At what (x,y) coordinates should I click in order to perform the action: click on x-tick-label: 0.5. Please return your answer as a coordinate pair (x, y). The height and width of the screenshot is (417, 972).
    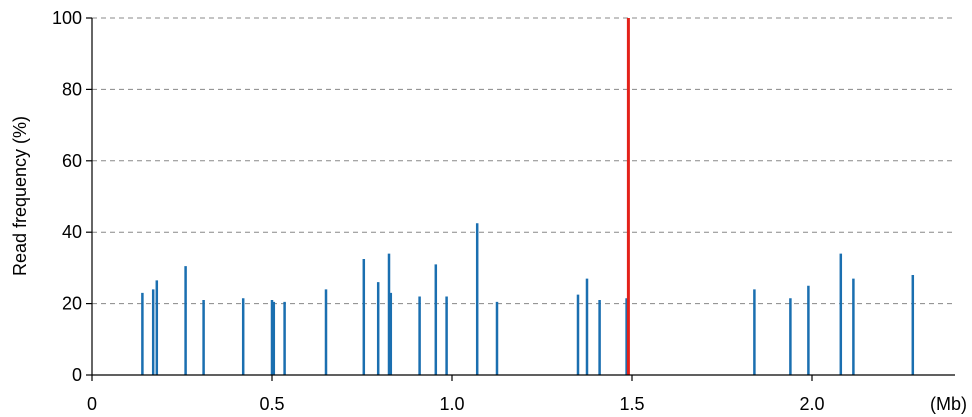
    Looking at the image, I should click on (271, 404).